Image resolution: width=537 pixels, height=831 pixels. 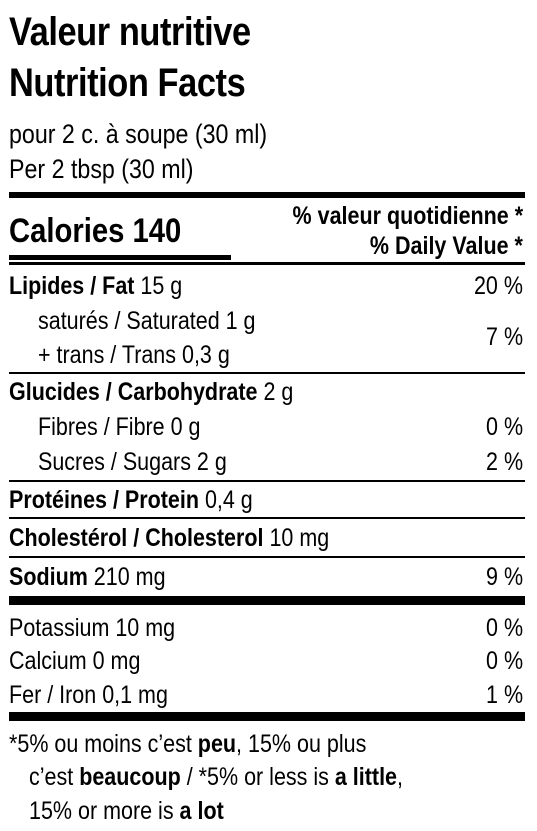 What do you see at coordinates (130, 32) in the screenshot?
I see `title-french: Valeur nutritive` at bounding box center [130, 32].